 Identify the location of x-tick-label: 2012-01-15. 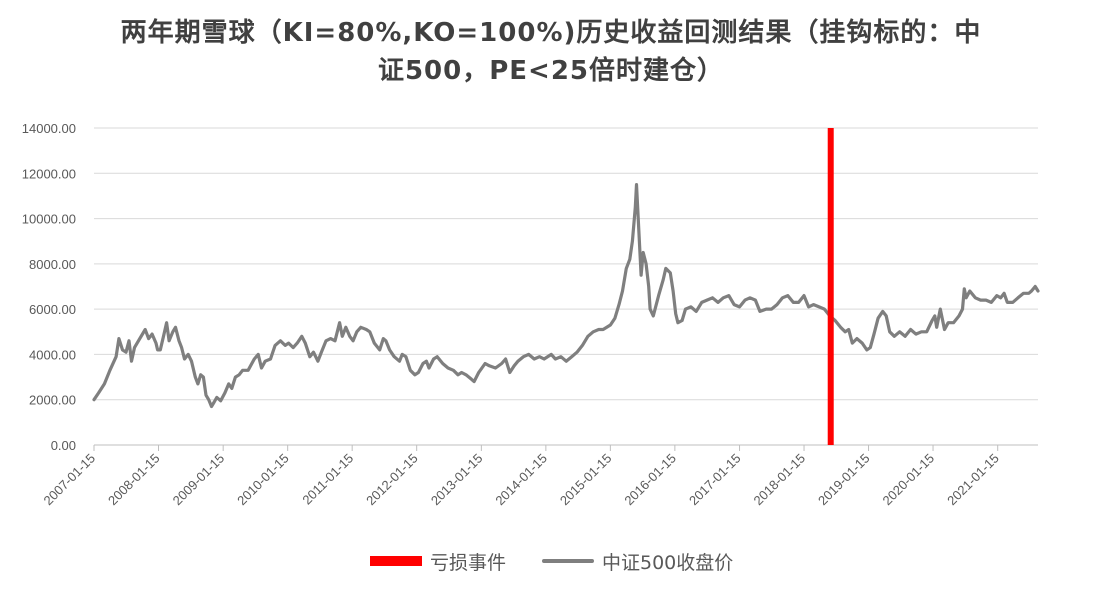
(392, 480).